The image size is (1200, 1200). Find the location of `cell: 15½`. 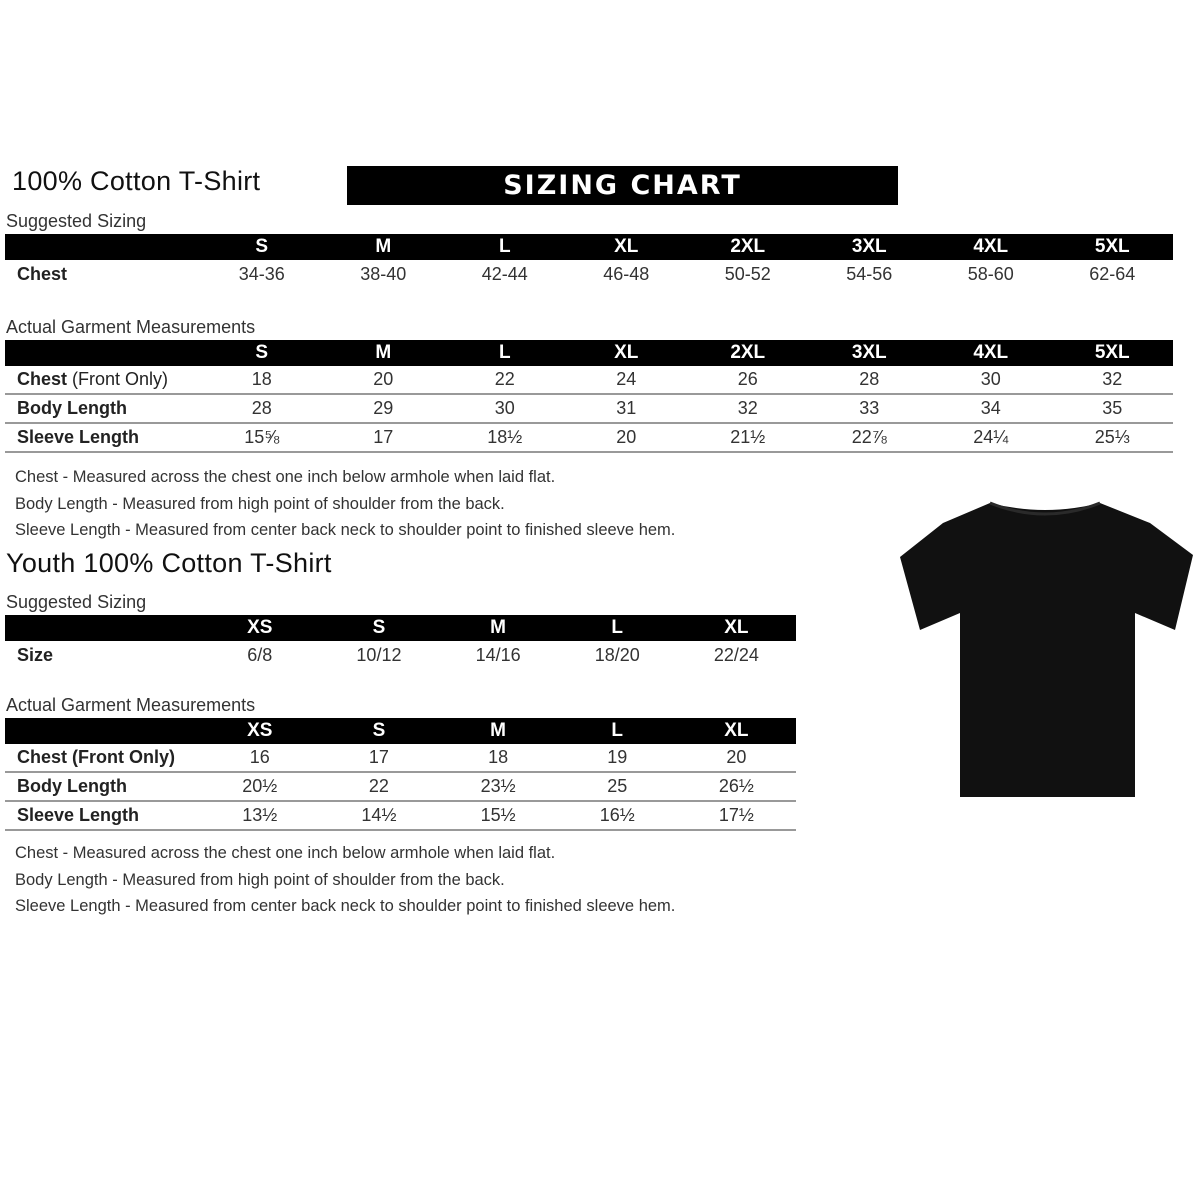

cell: 15½ is located at coordinates (498, 816).